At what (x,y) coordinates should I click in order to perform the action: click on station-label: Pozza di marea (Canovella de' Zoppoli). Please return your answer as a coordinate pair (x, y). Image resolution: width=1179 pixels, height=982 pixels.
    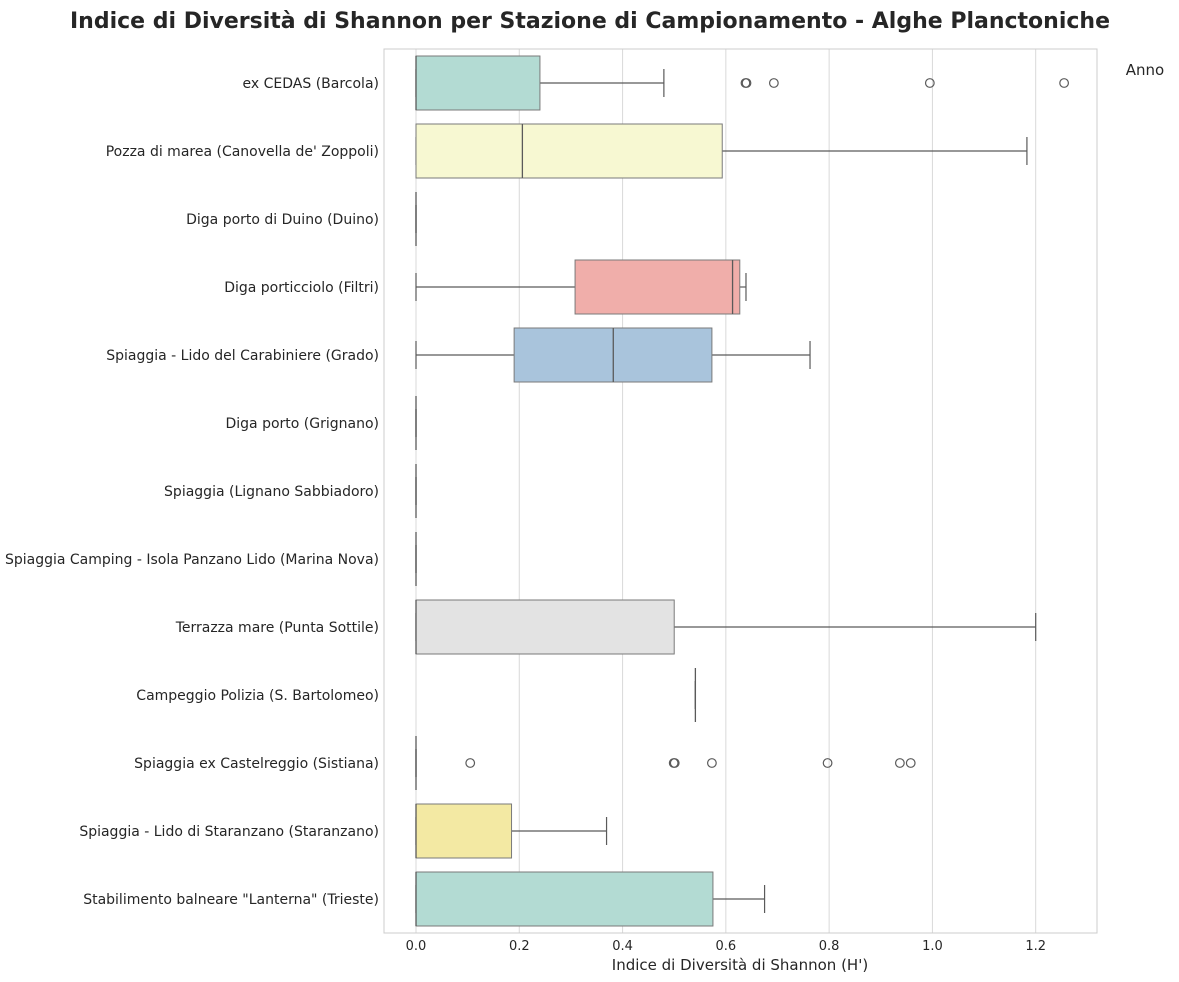
    Looking at the image, I should click on (242, 152).